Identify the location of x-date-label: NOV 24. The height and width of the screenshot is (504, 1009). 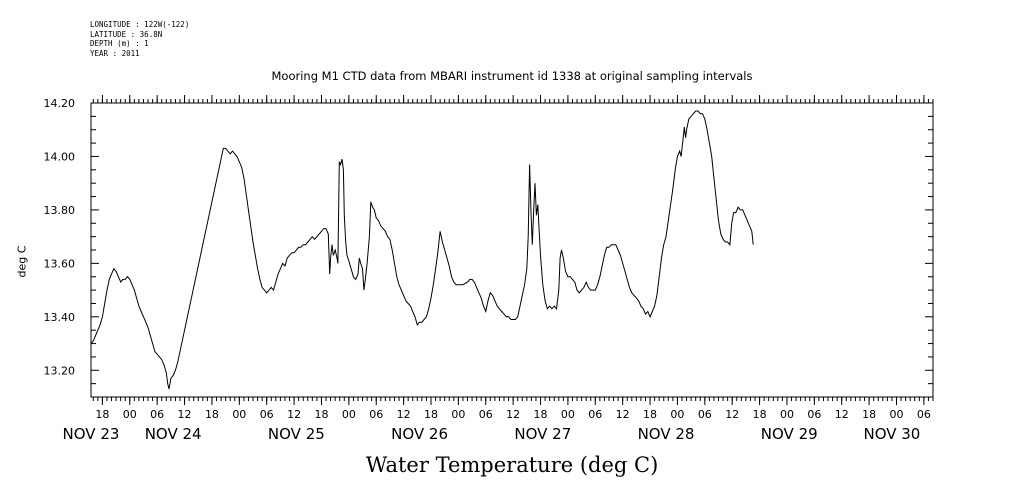
(173, 434).